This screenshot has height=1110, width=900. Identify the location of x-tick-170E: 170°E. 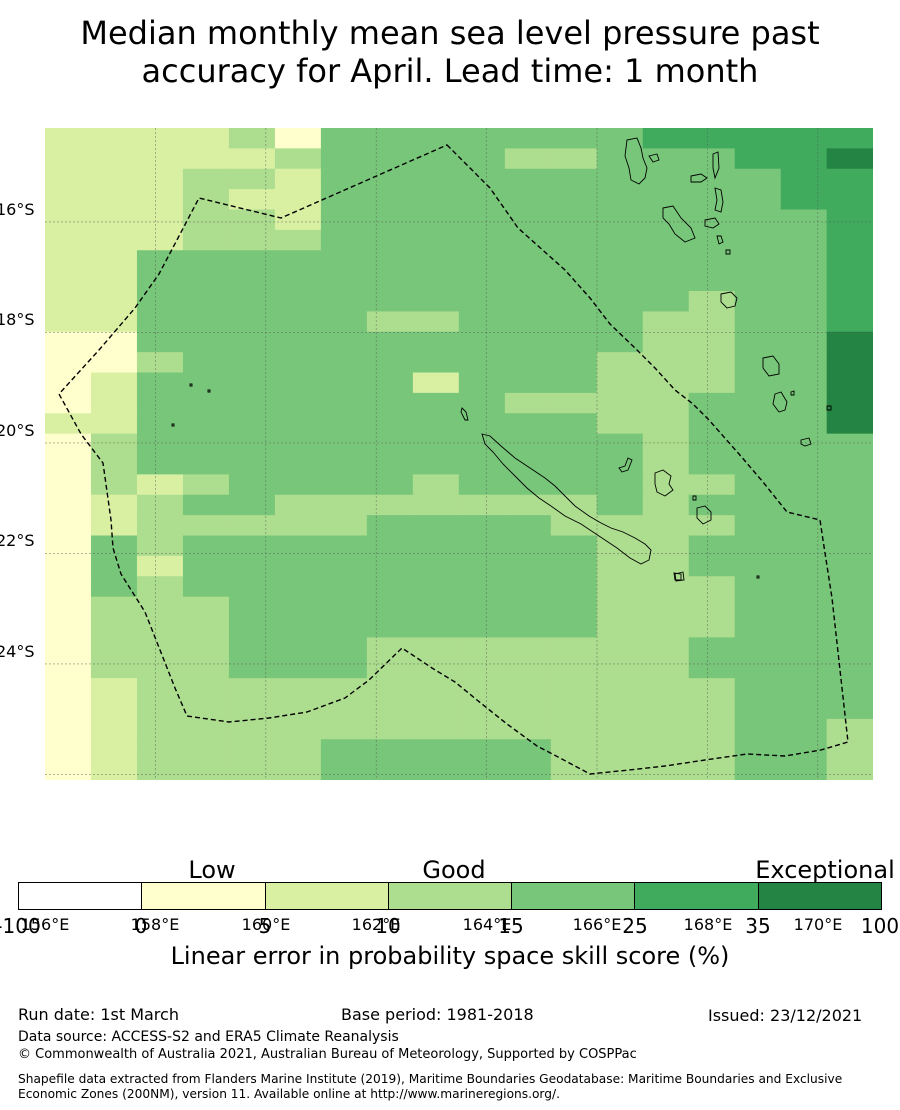
(818, 924).